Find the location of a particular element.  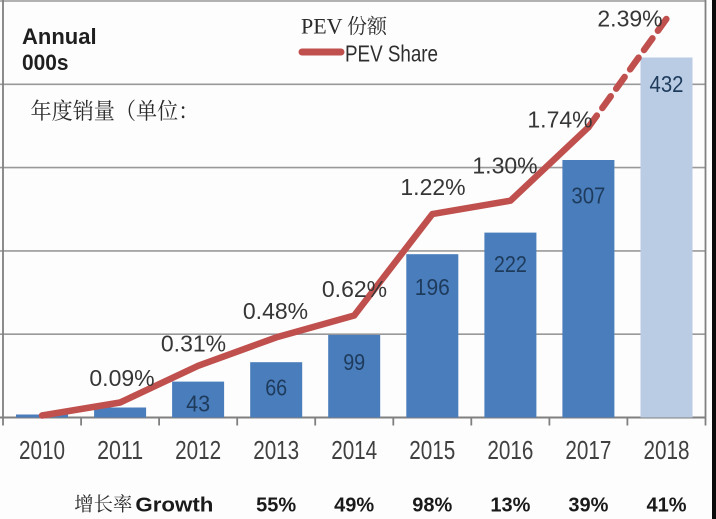

svg-text: 2017 is located at coordinates (588, 451).